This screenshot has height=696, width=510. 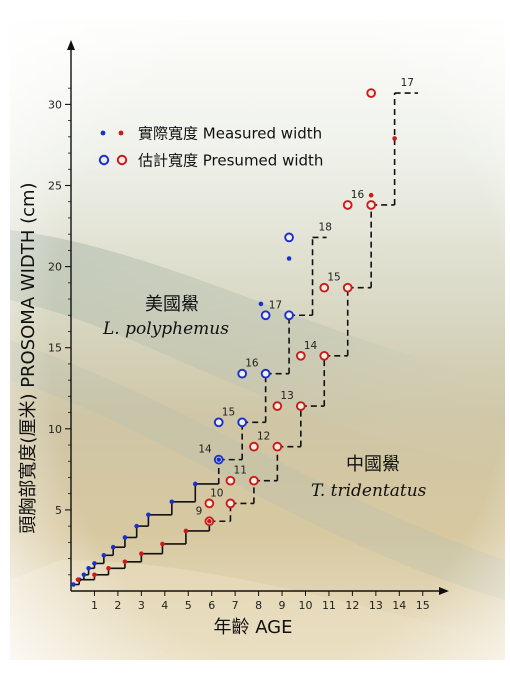 I want to click on x-tick-label: 10, so click(x=306, y=605).